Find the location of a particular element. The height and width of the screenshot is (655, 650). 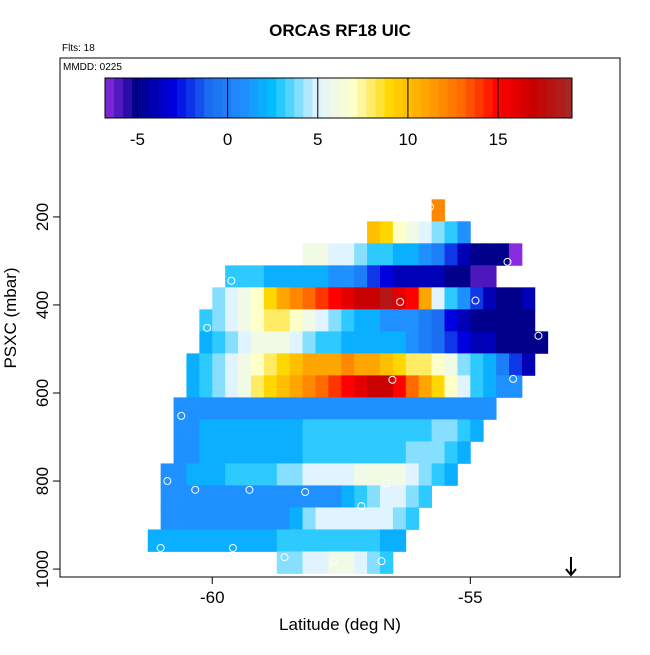

y-tick-label: 200 is located at coordinates (42, 217).